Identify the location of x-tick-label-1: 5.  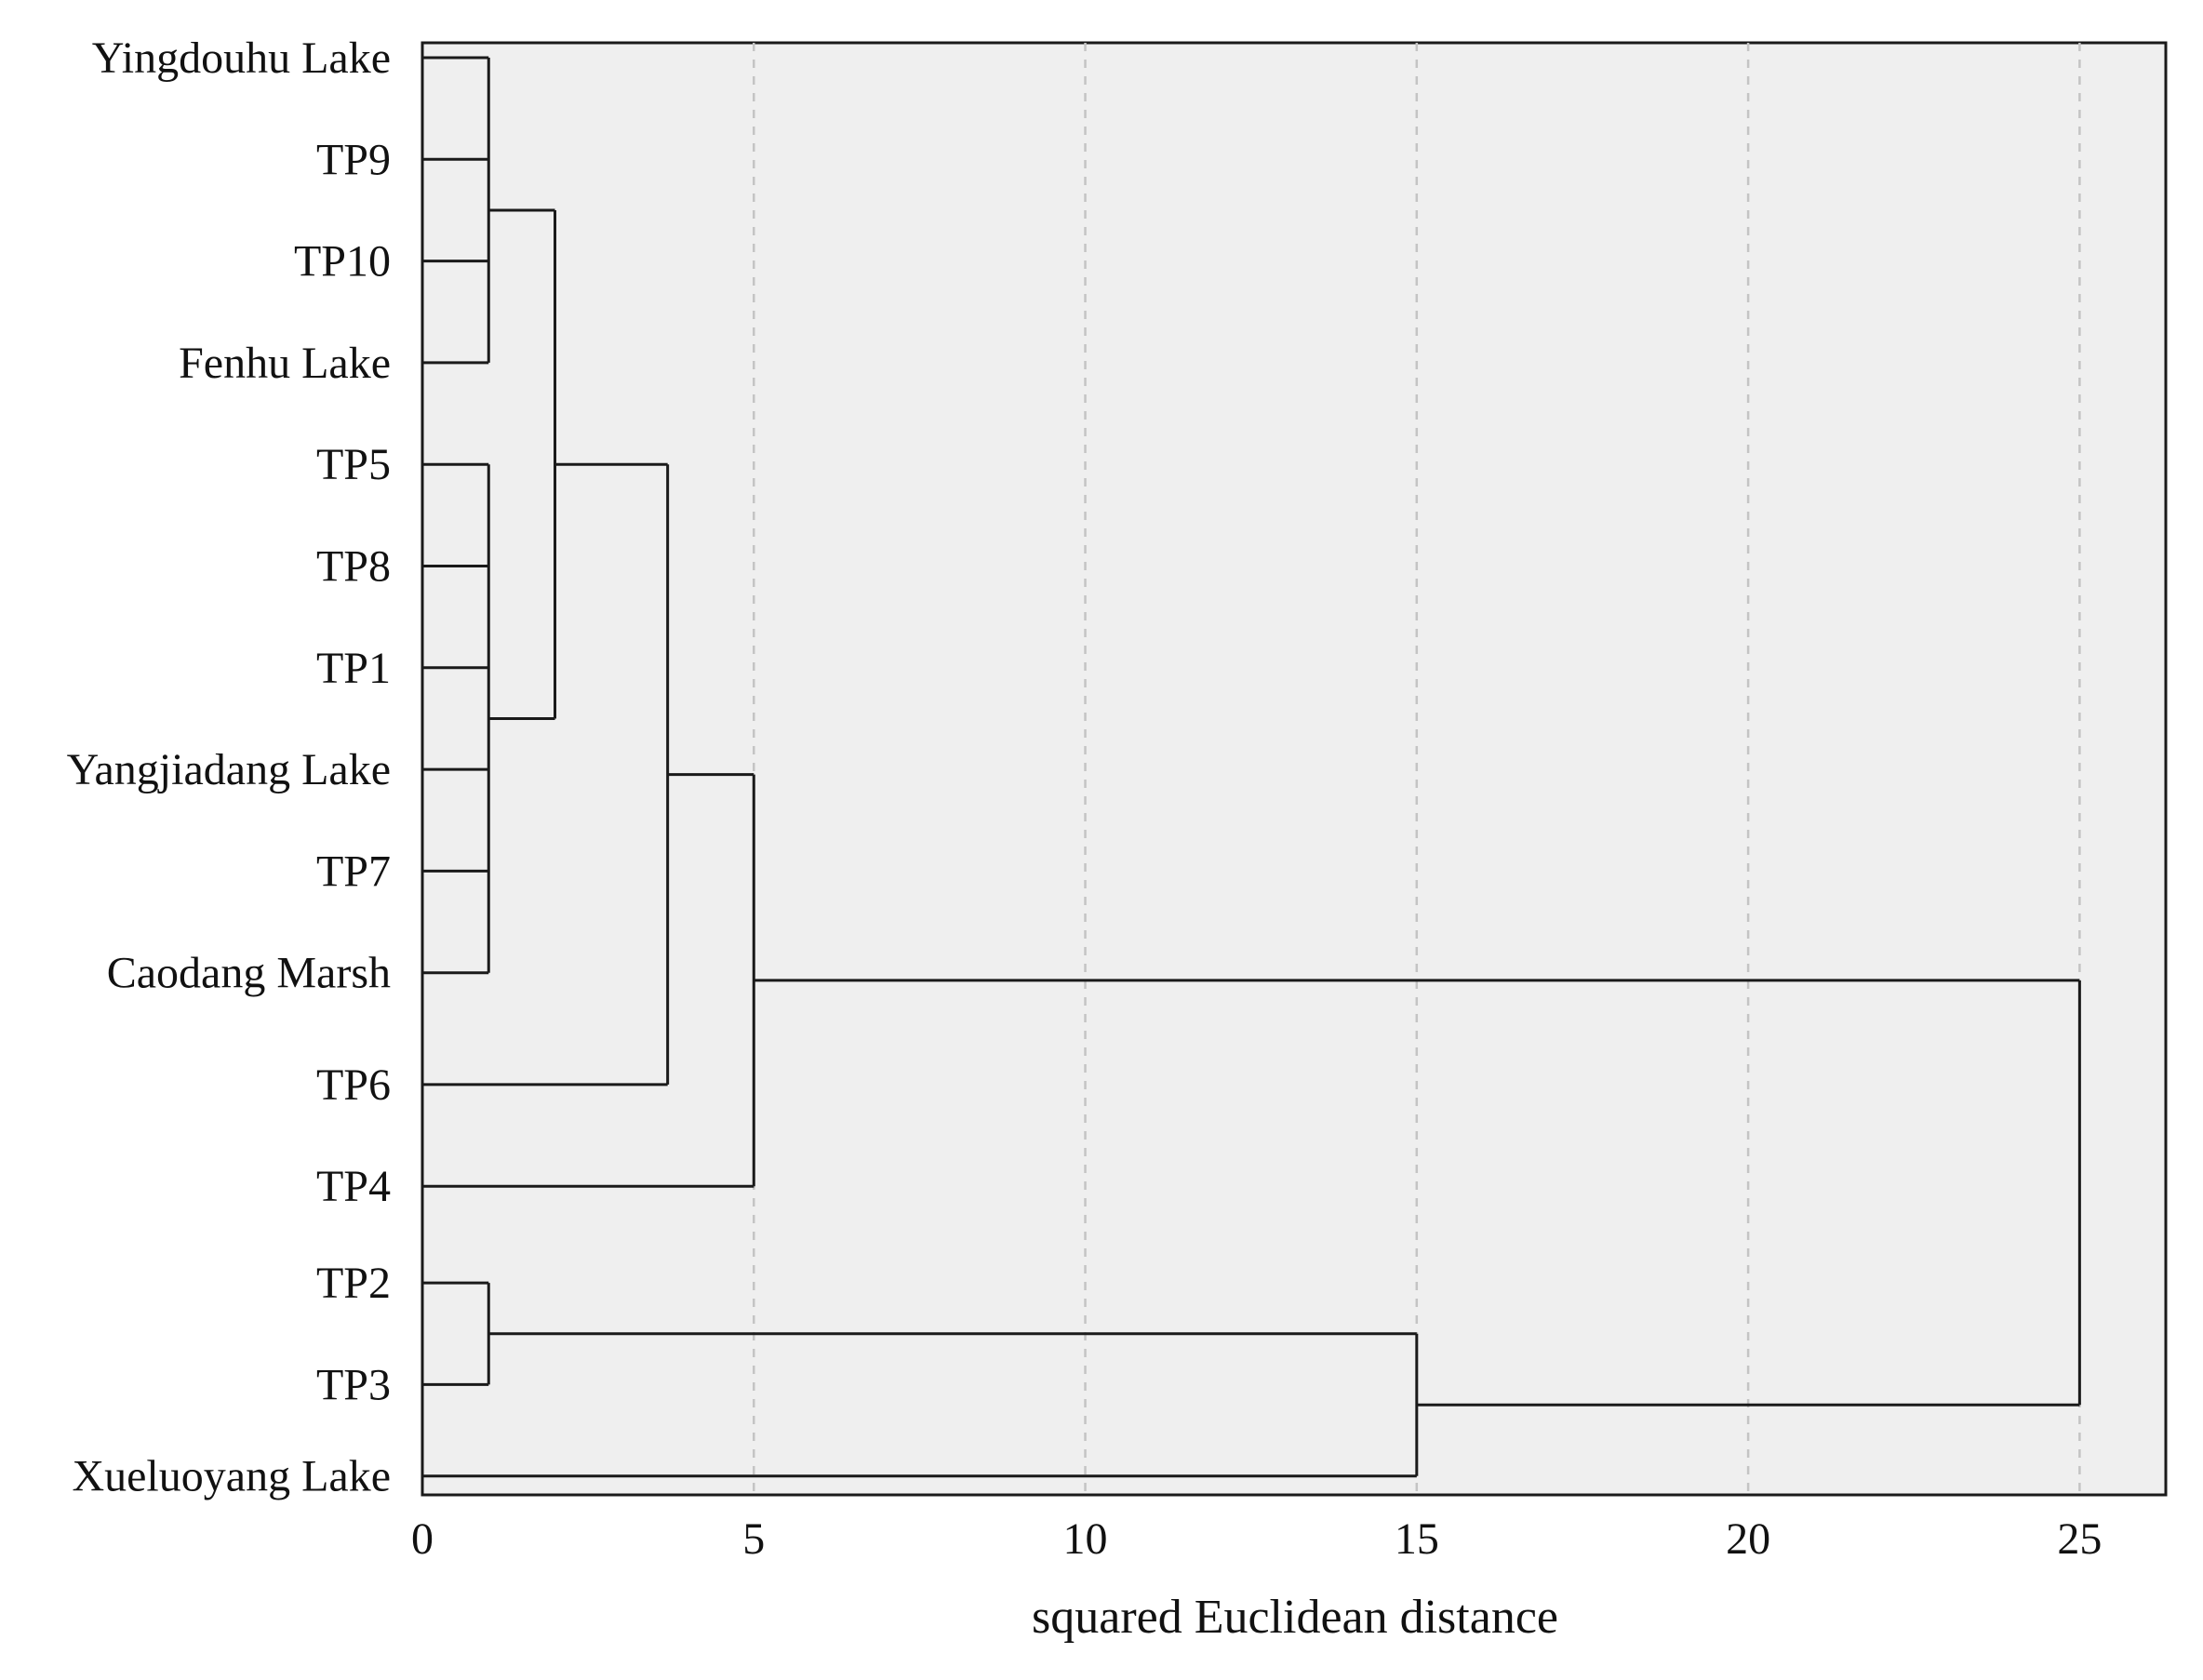
(753, 1539).